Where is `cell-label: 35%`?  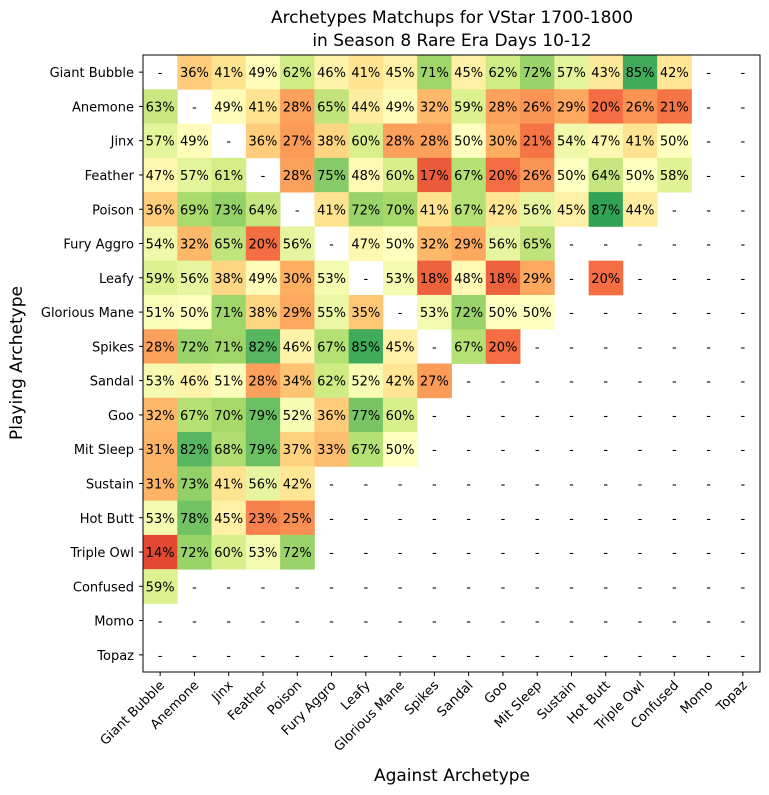 cell-label: 35% is located at coordinates (365, 313).